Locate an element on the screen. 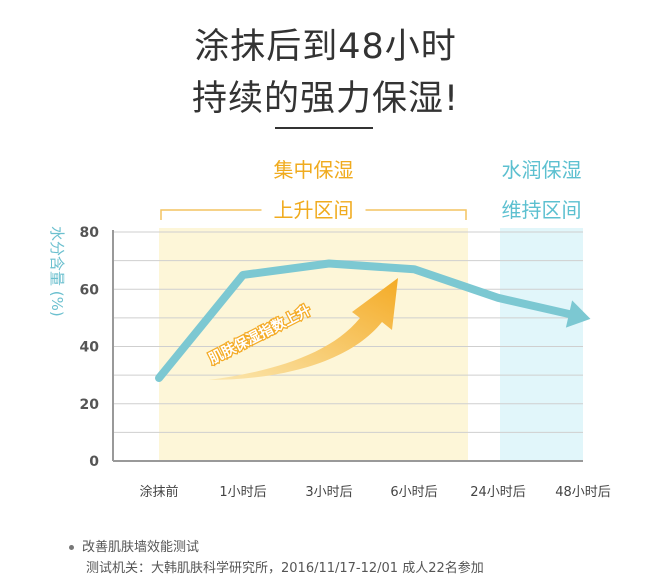  region-label-2-line-1: 水润保湿 is located at coordinates (542, 170).